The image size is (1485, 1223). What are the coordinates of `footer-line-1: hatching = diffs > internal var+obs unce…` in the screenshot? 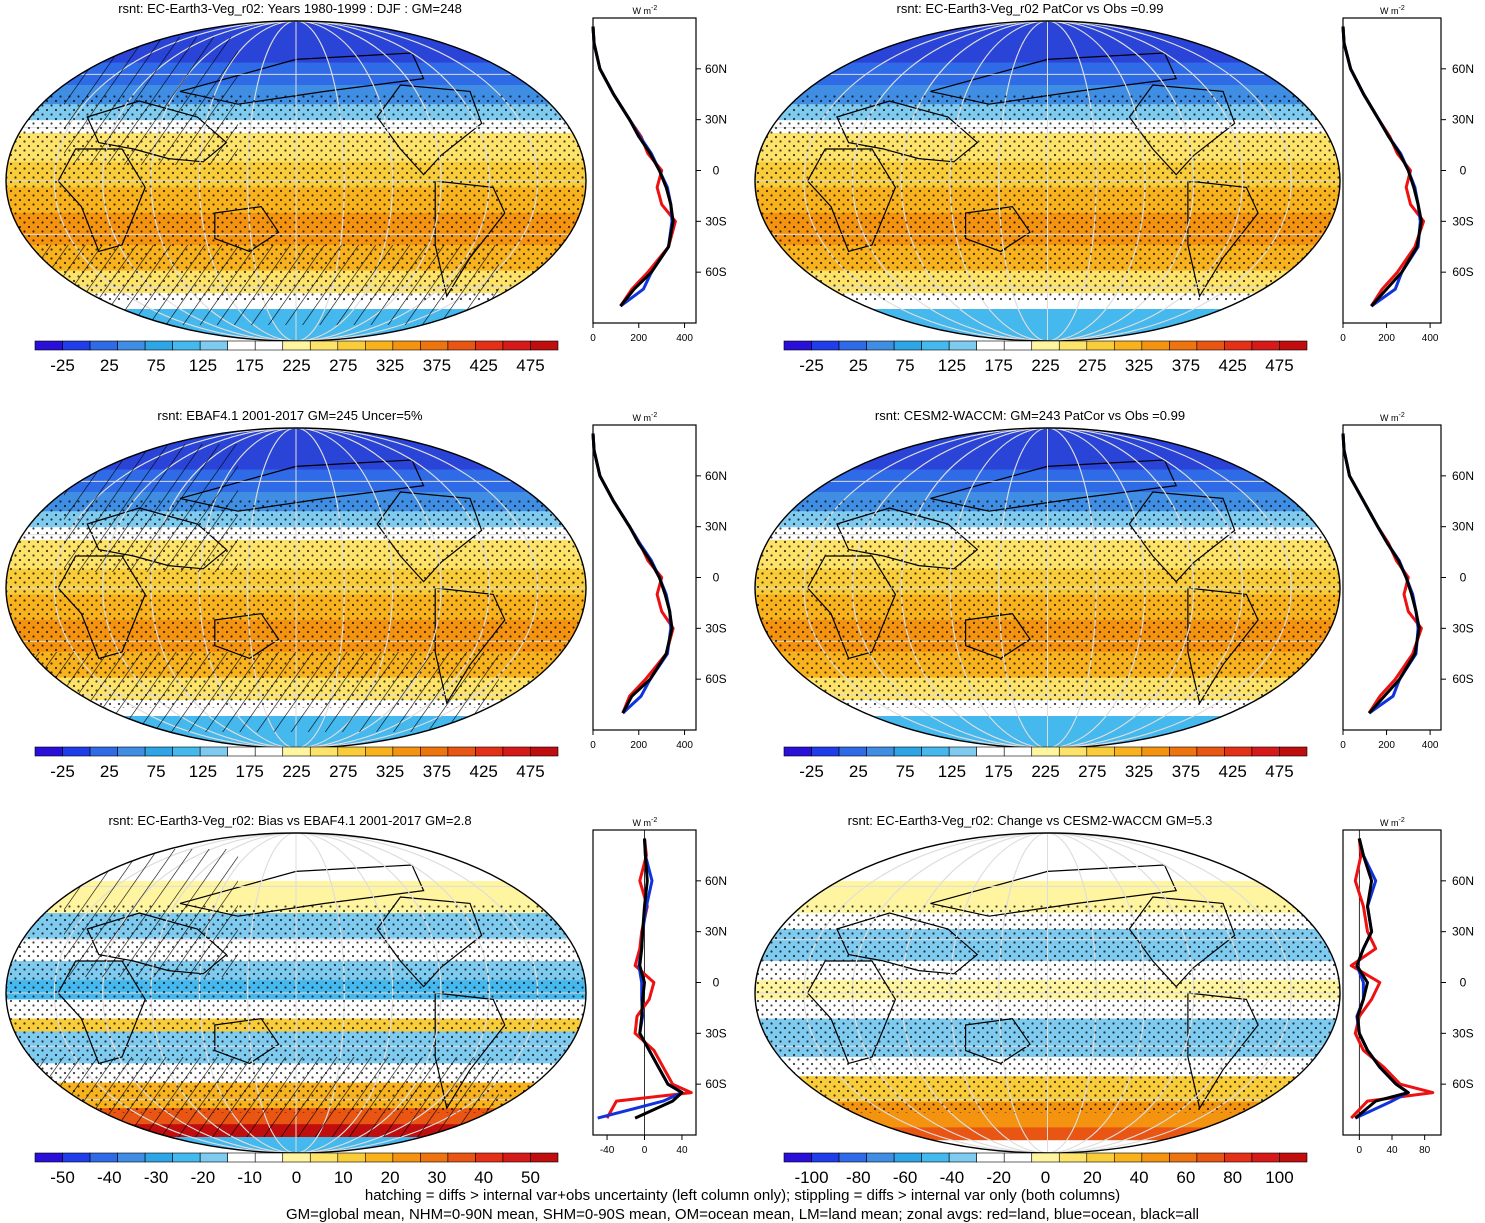 It's located at (742, 1195).